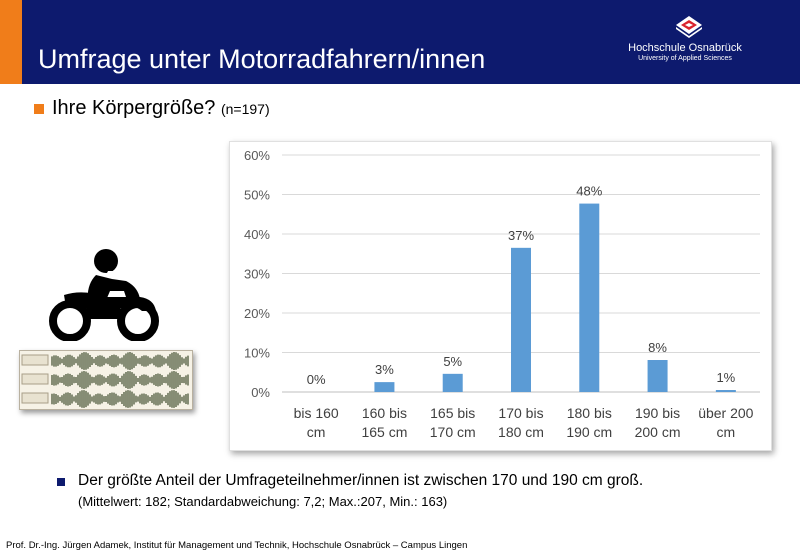 The width and height of the screenshot is (800, 554). What do you see at coordinates (257, 155) in the screenshot?
I see `y-tick-label: 60%` at bounding box center [257, 155].